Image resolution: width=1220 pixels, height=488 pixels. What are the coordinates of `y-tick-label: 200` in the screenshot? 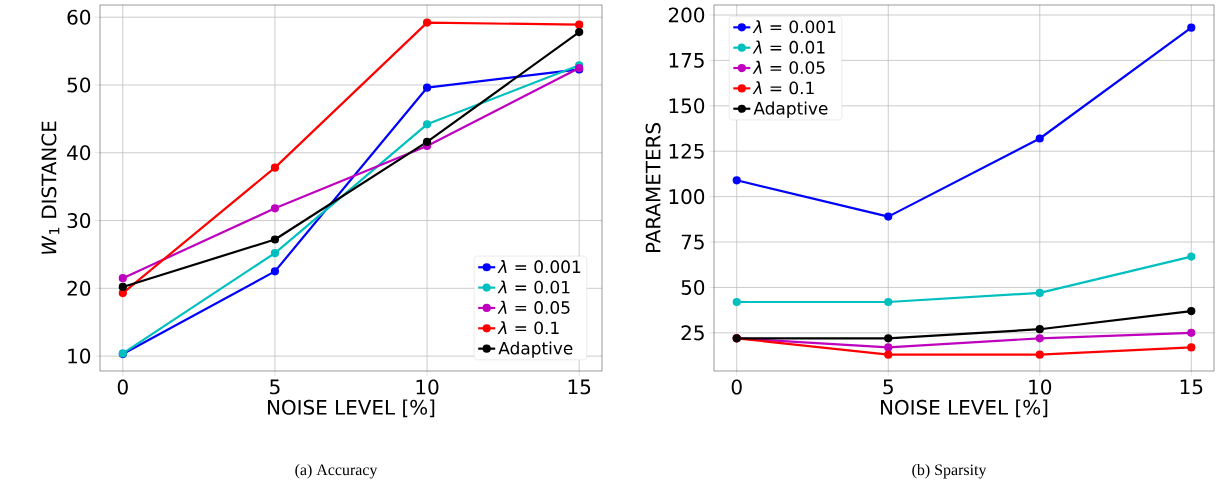 It's located at (686, 15).